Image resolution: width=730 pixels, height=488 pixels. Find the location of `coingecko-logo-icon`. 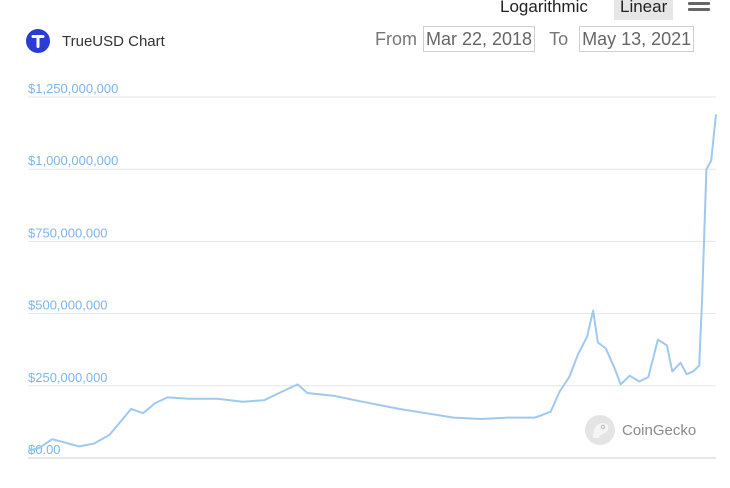

coingecko-logo-icon is located at coordinates (600, 430).